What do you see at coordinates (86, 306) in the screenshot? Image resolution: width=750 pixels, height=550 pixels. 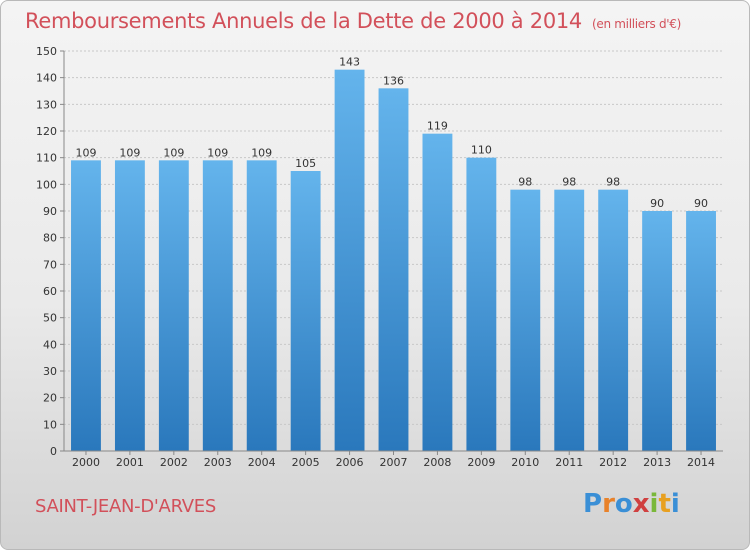 I see `bar-2000` at bounding box center [86, 306].